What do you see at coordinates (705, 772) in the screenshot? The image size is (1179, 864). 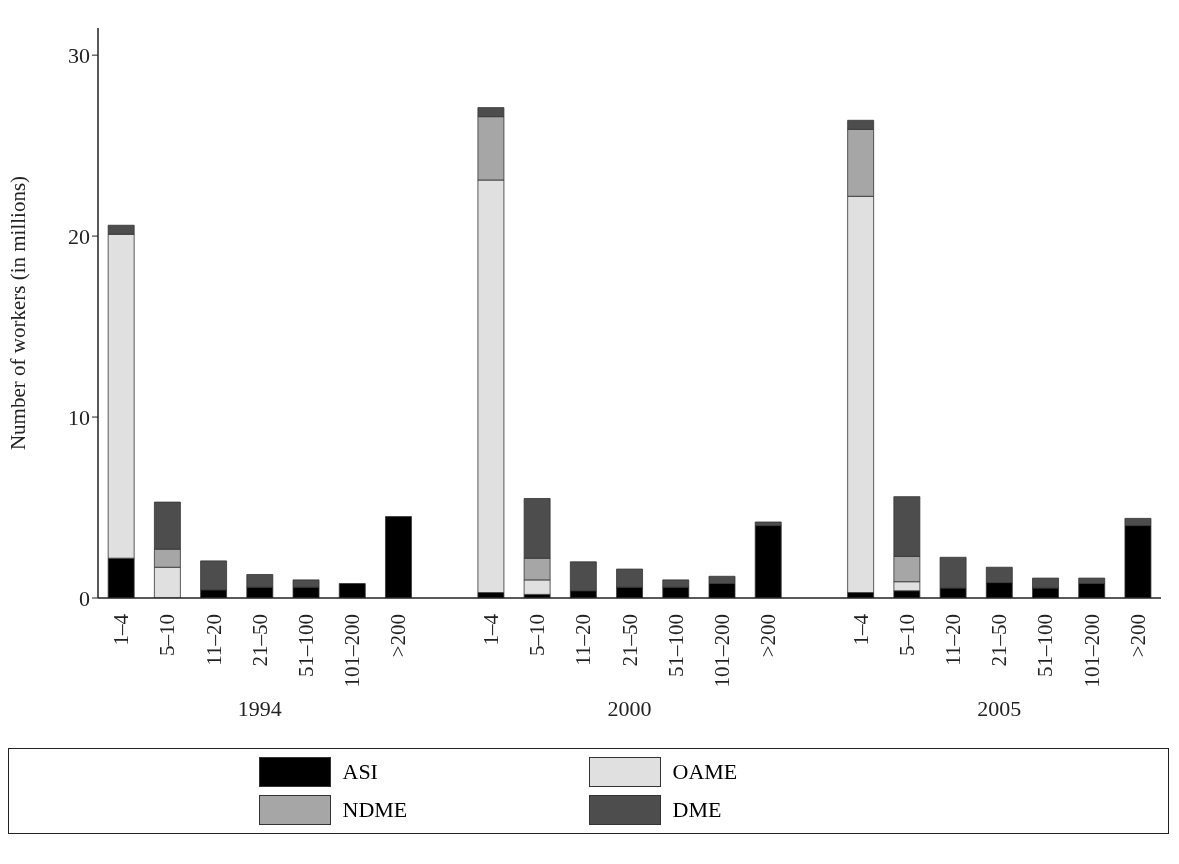 I see `legend-label: OAME` at bounding box center [705, 772].